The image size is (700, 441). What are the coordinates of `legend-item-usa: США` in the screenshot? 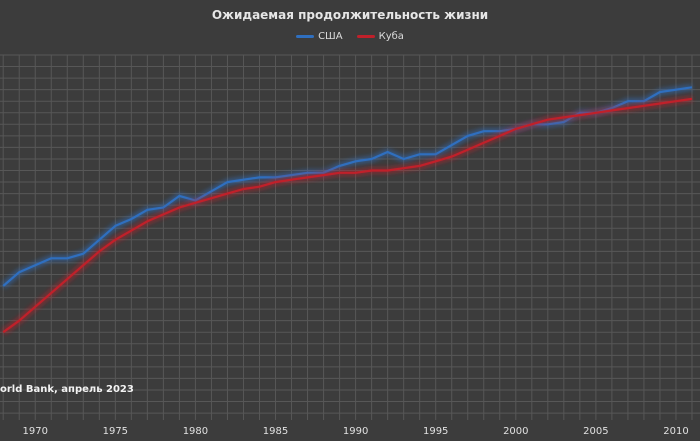 It's located at (319, 36).